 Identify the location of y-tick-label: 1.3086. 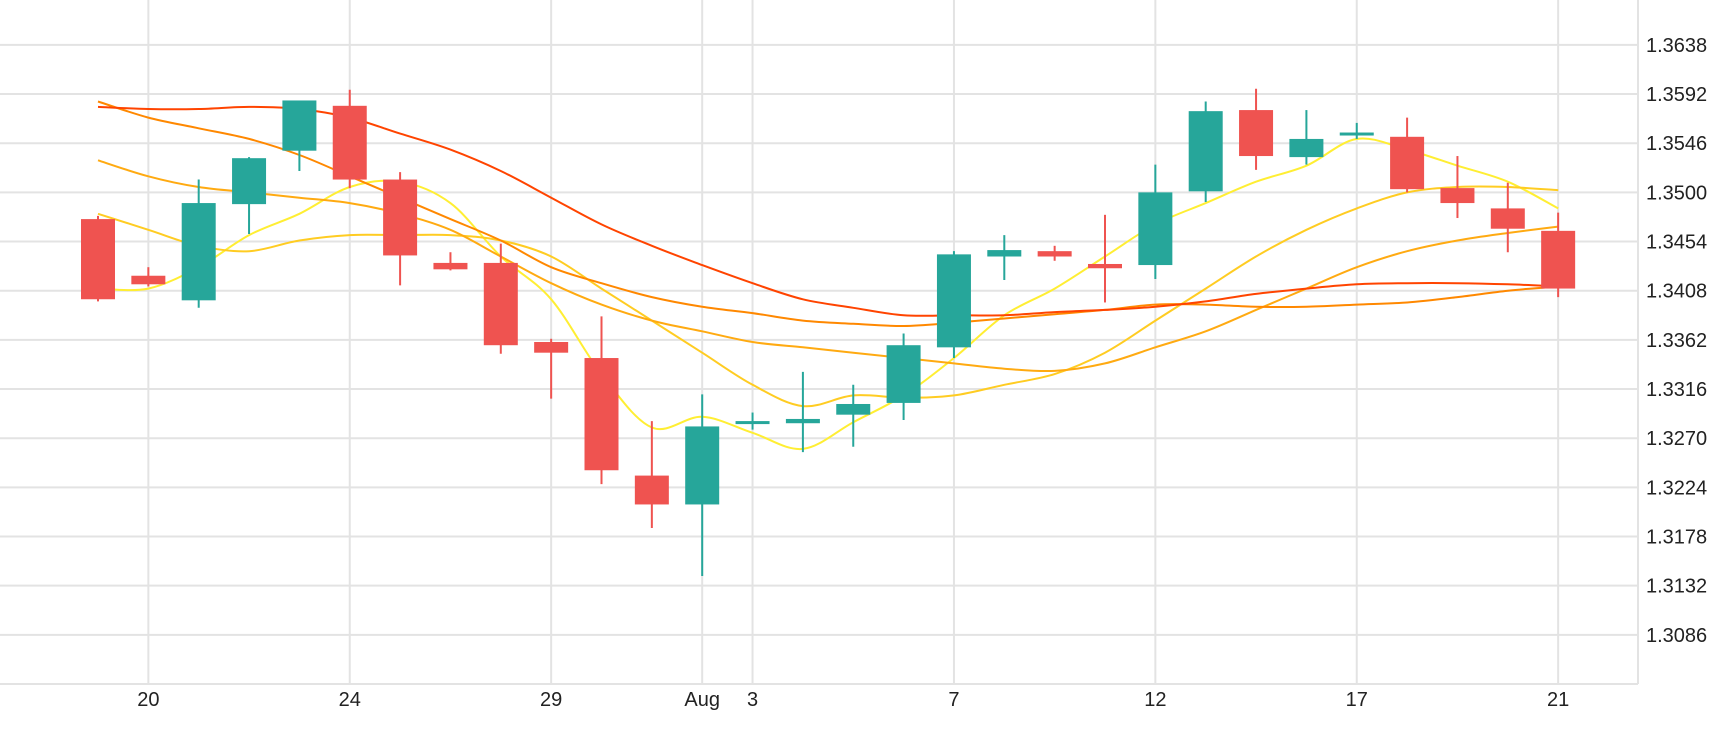
(1676, 636).